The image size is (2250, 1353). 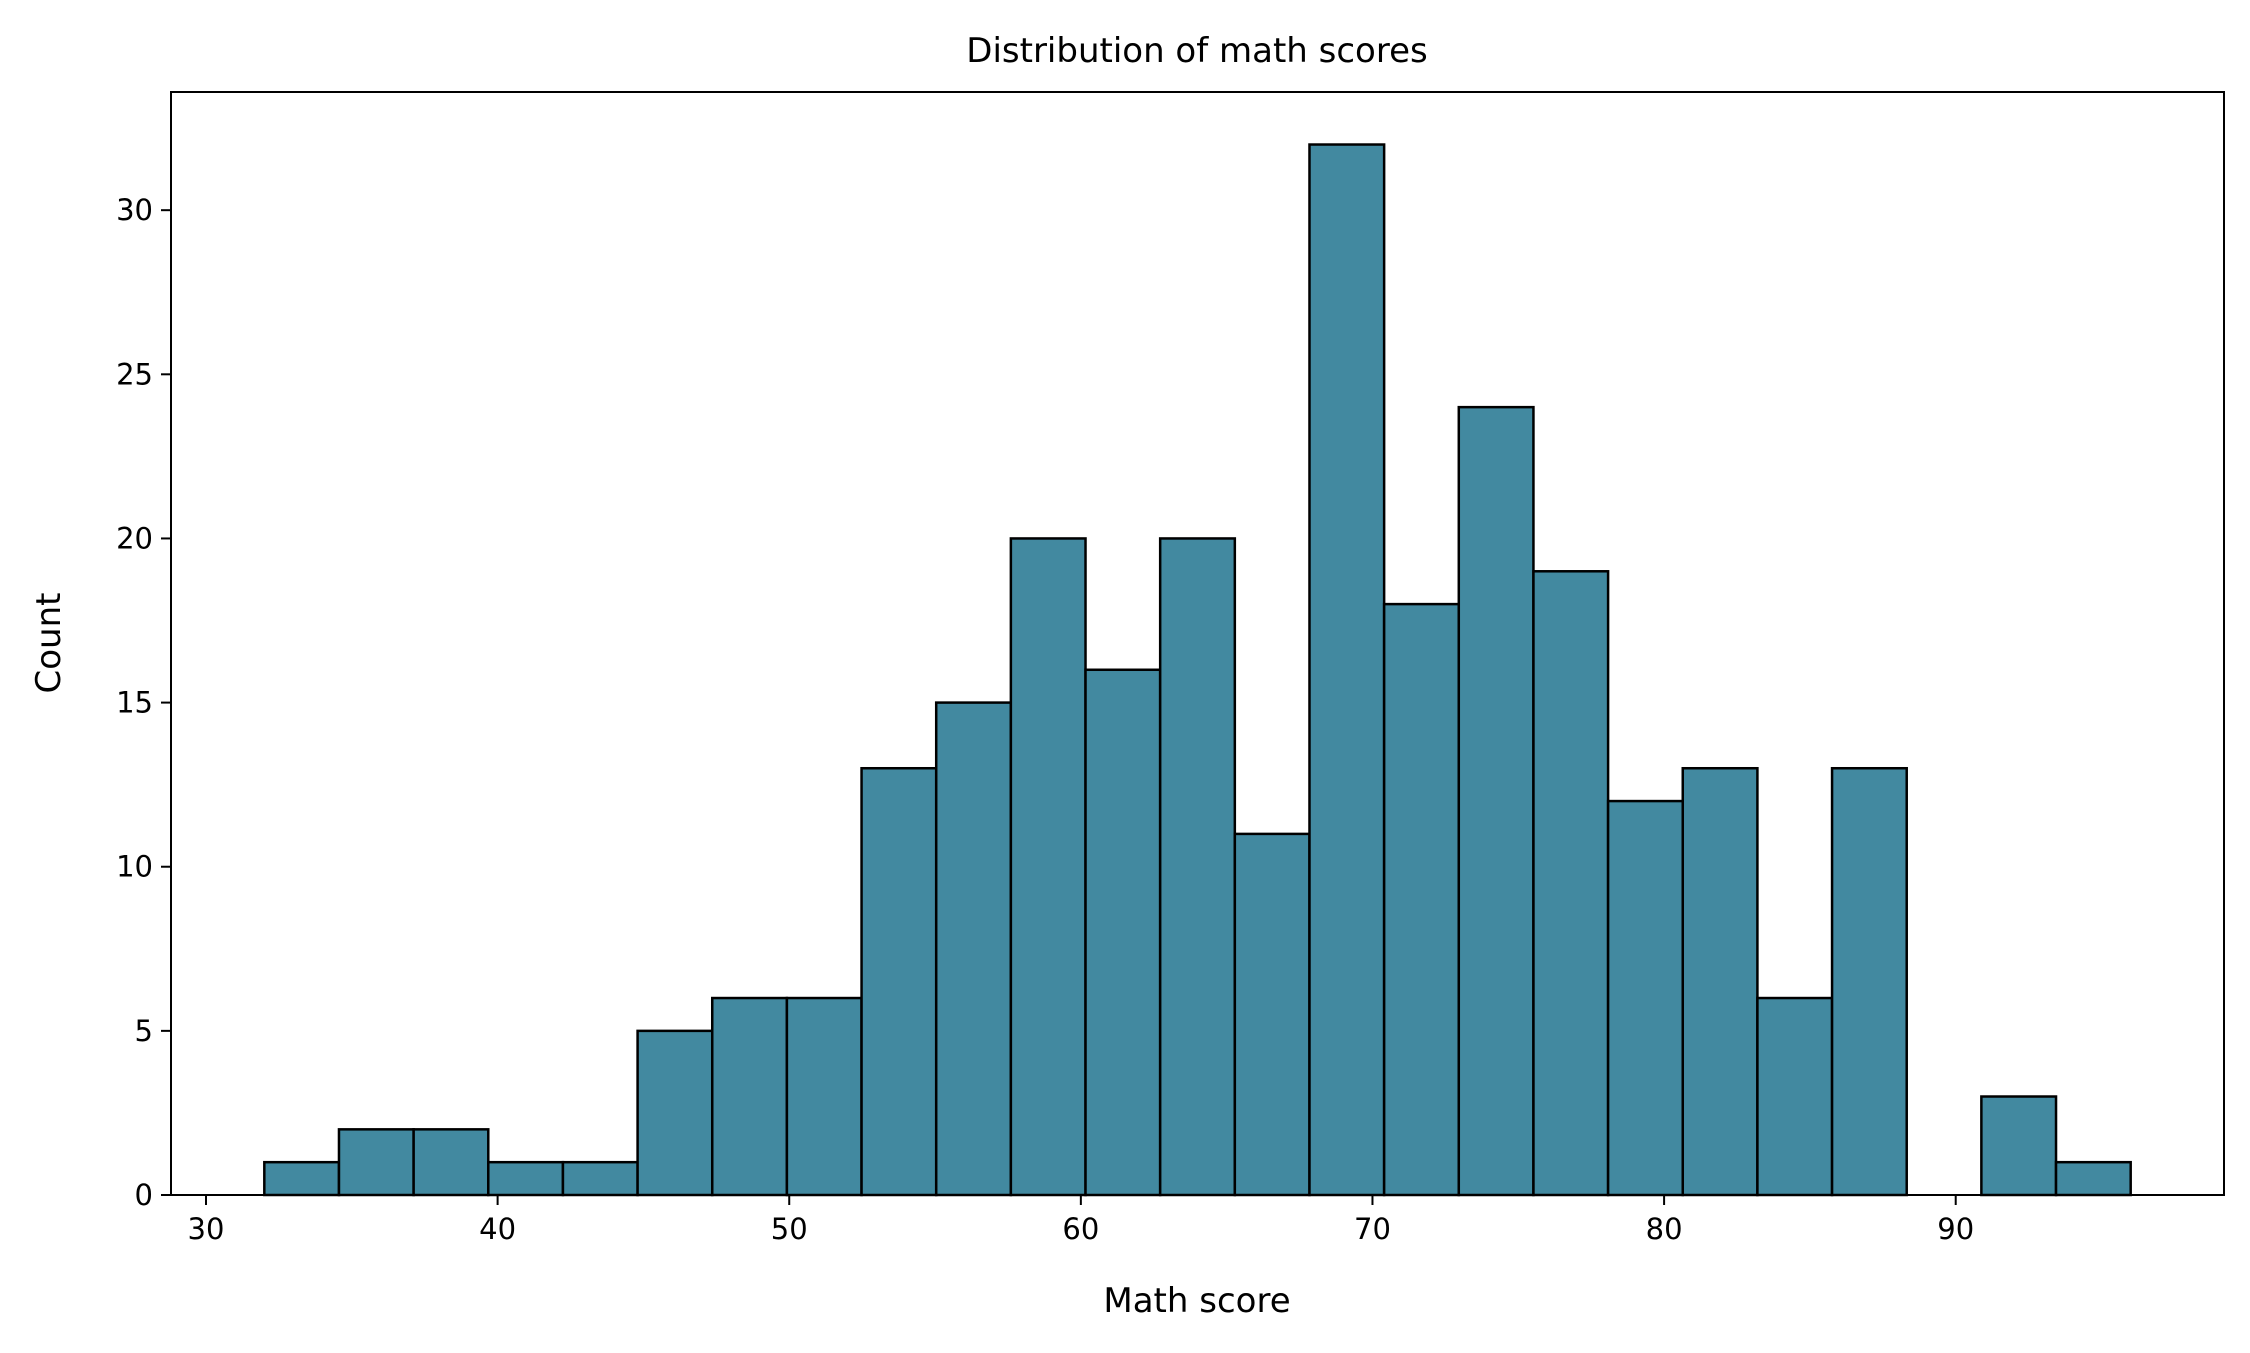 What do you see at coordinates (497, 1229) in the screenshot?
I see `x-tick-label: 40` at bounding box center [497, 1229].